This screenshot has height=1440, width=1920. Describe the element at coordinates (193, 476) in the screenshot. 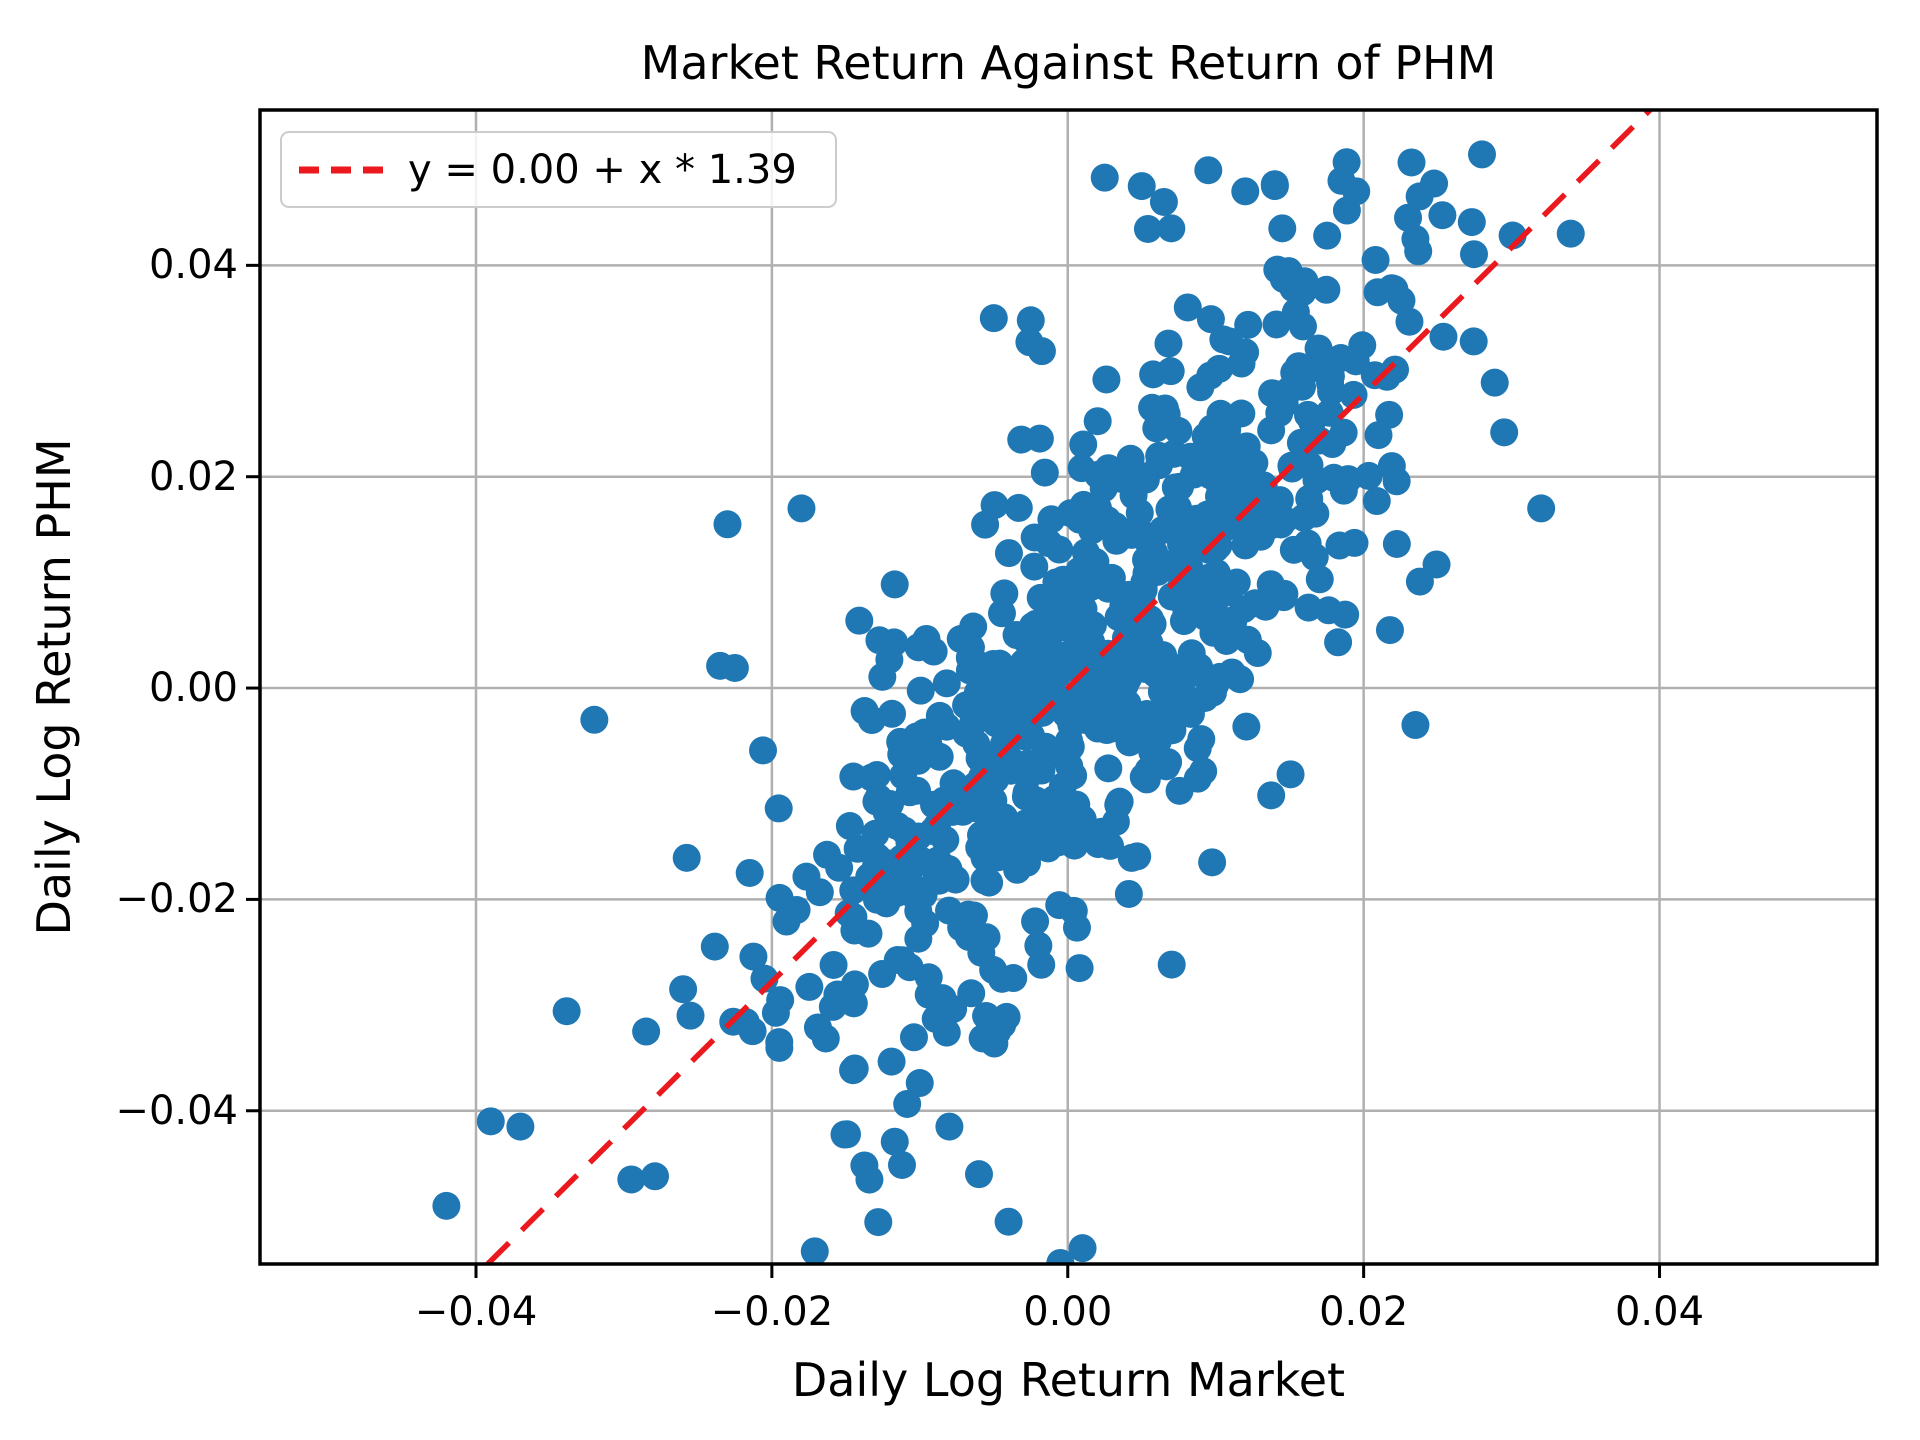

I see `y-tick-label: 0.02` at that location.